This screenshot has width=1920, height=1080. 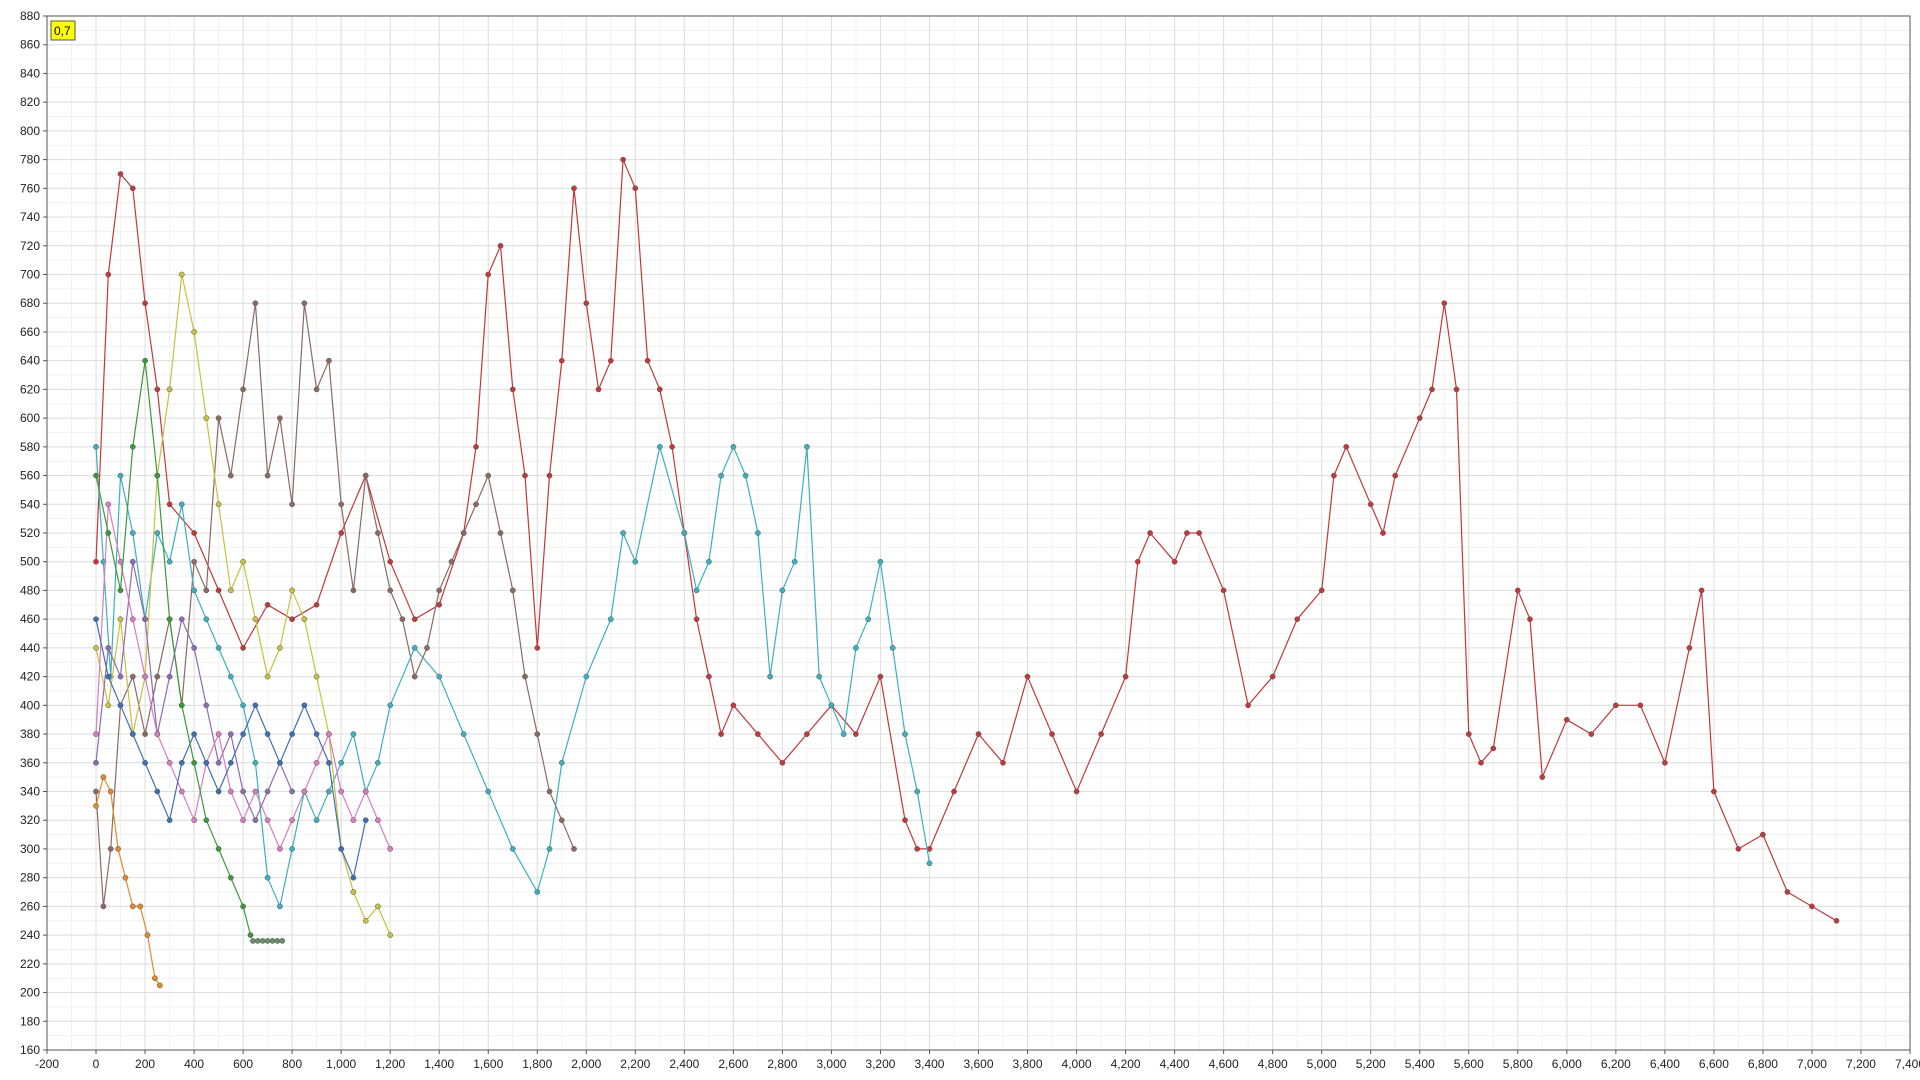 What do you see at coordinates (684, 1064) in the screenshot?
I see `x-tick-label: 2,400` at bounding box center [684, 1064].